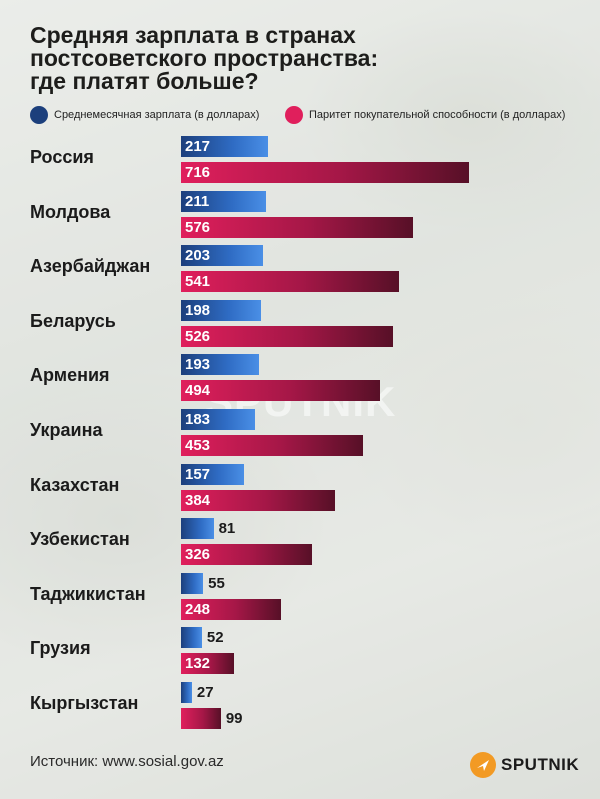  What do you see at coordinates (483, 765) in the screenshot?
I see `sputnik-logo-icon` at bounding box center [483, 765].